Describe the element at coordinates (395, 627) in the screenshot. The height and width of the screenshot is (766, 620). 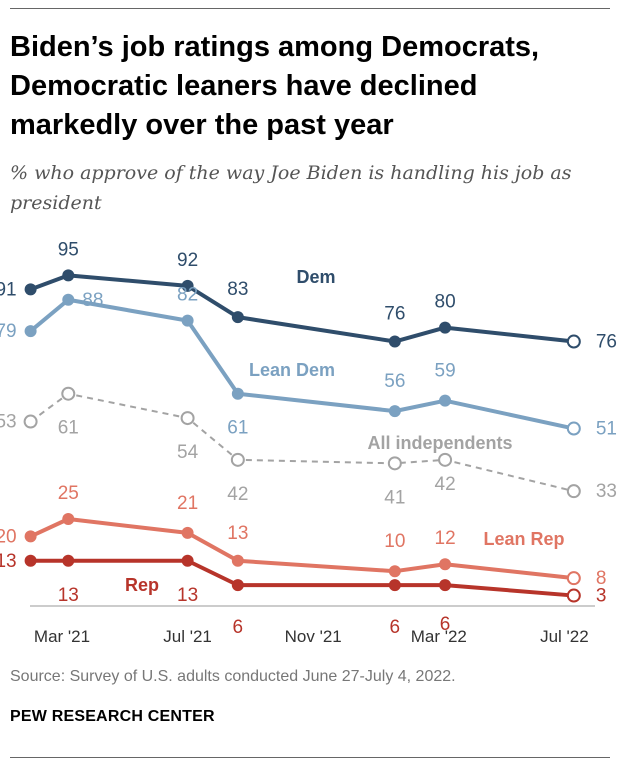
I see `data-label-rep-4: 6` at that location.